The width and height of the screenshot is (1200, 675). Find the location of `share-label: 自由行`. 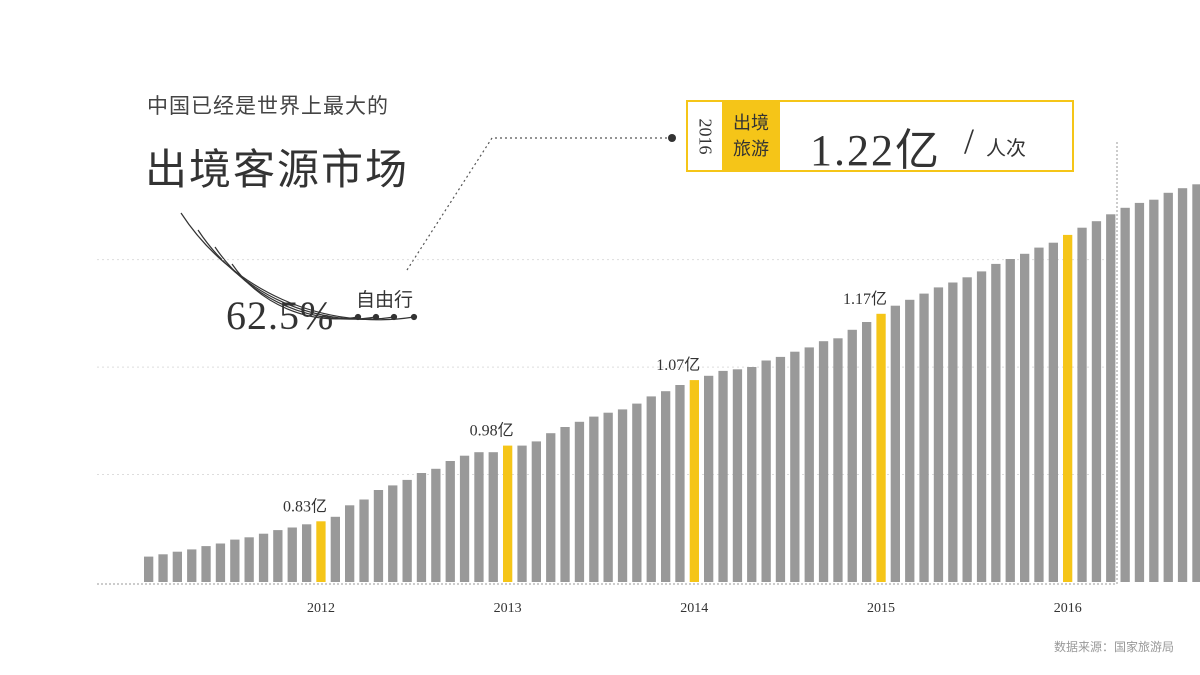

share-label: 自由行 is located at coordinates (385, 300).